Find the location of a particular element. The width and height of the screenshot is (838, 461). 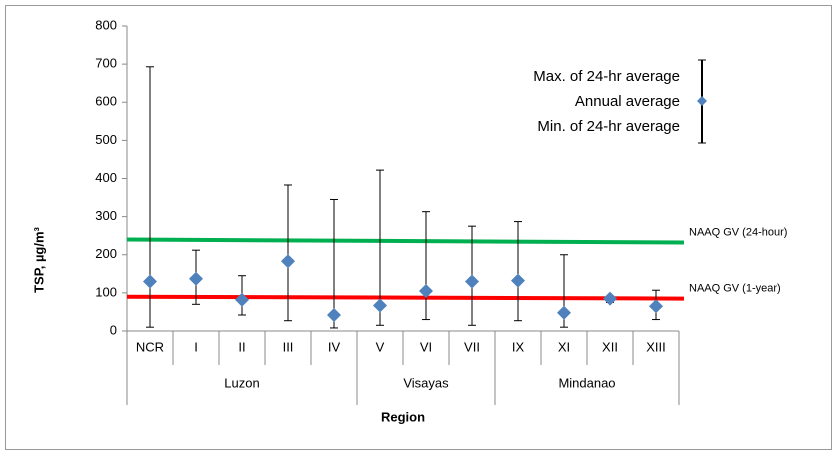

x-tick-label: II is located at coordinates (241, 346).